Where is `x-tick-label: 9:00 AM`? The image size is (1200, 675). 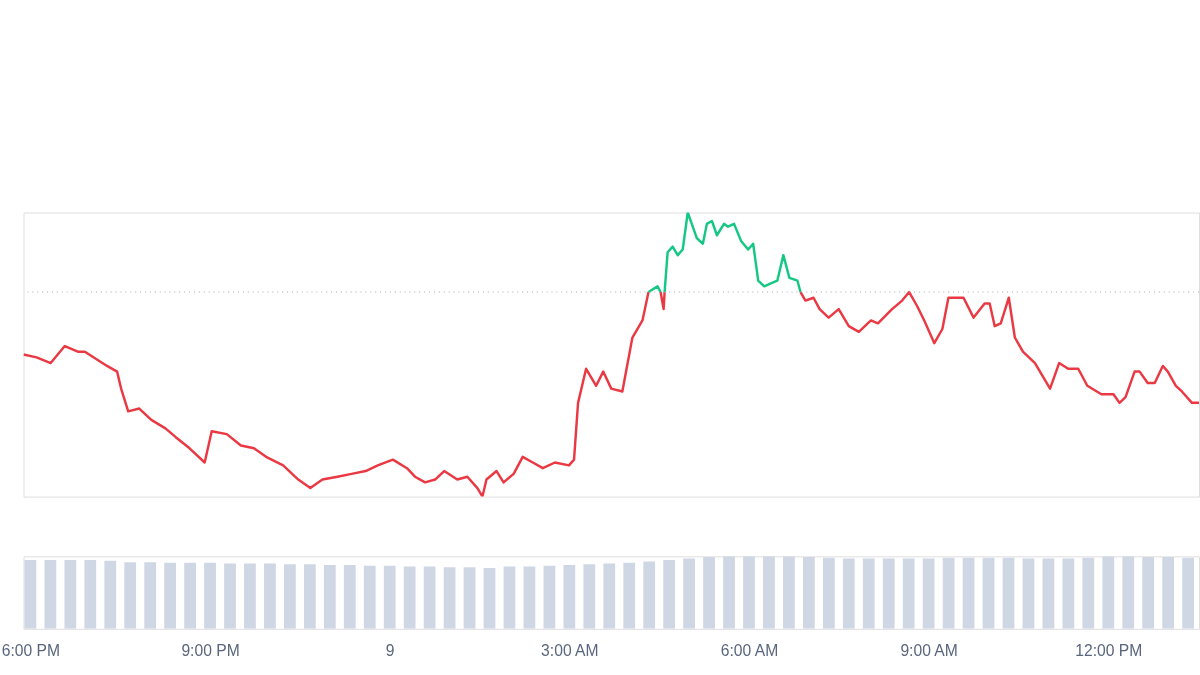
x-tick-label: 9:00 AM is located at coordinates (929, 650).